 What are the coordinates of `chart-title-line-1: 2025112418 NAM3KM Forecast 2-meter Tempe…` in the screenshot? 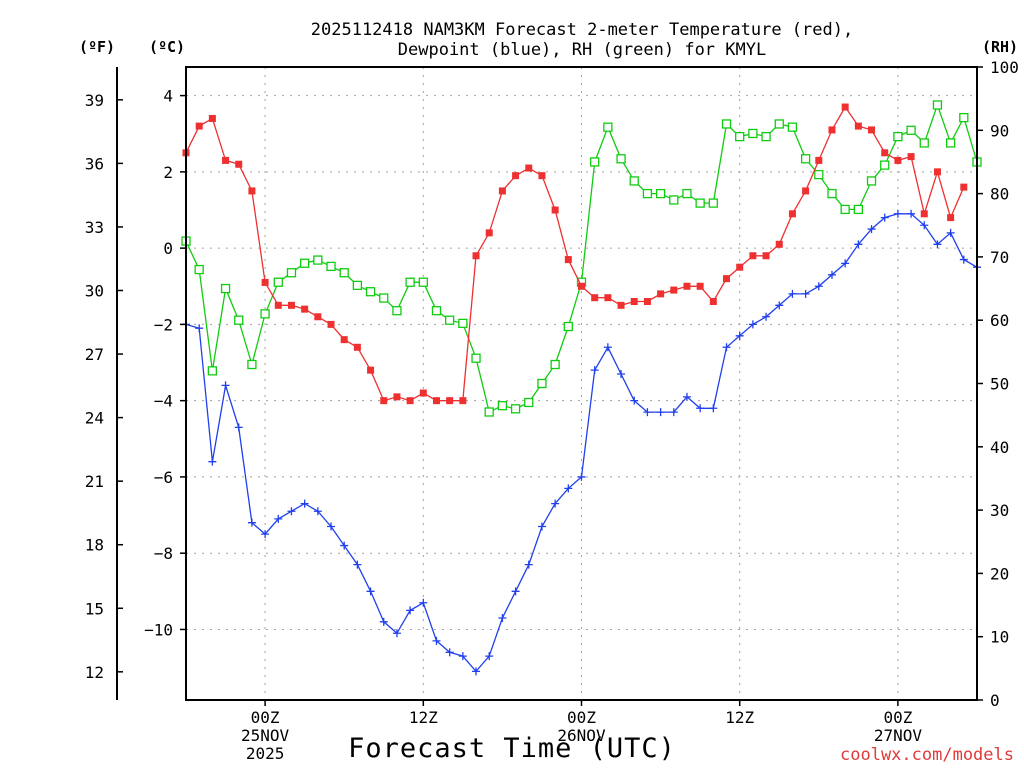 It's located at (582, 30).